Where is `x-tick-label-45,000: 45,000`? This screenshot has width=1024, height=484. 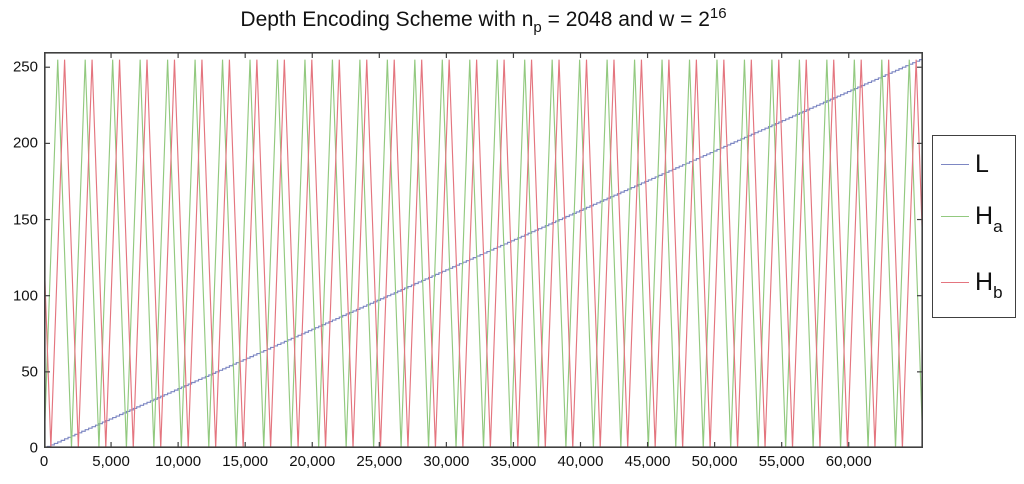
x-tick-label-45,000: 45,000 is located at coordinates (647, 461).